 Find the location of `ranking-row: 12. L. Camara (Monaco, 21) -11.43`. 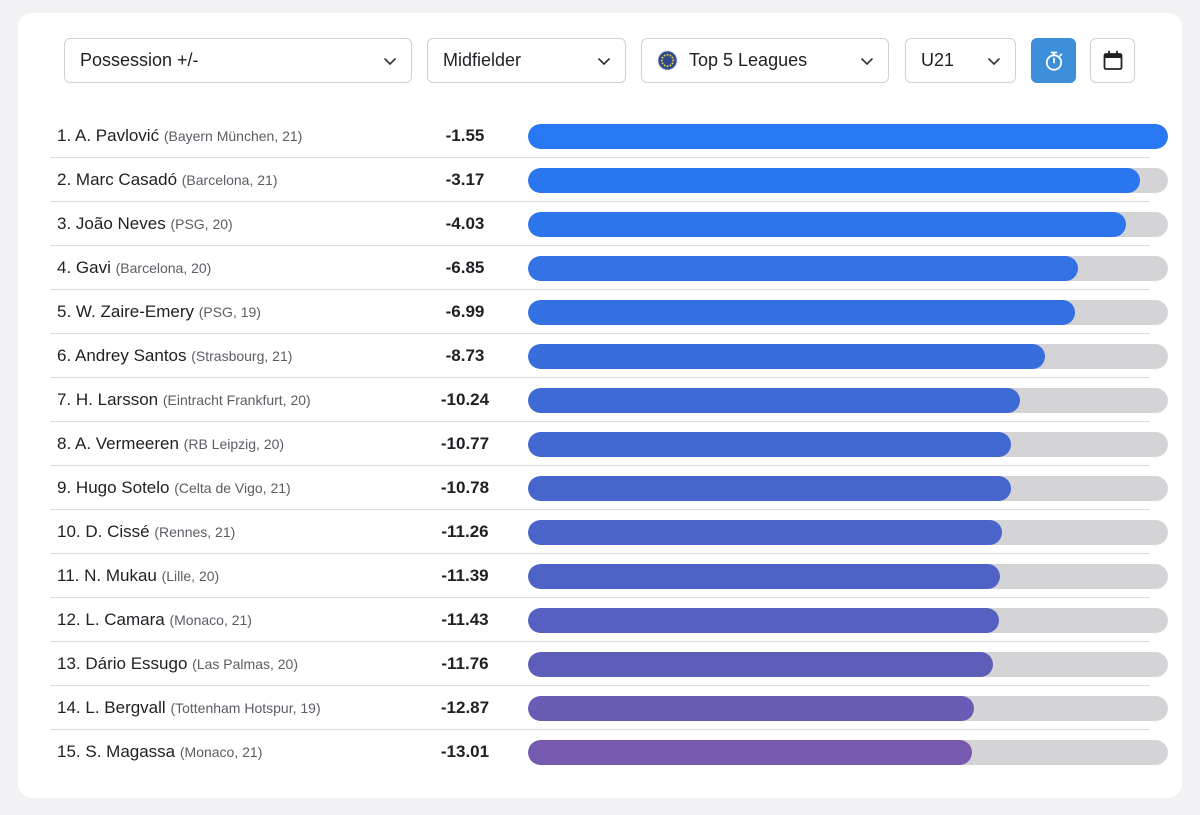

ranking-row: 12. L. Camara (Monaco, 21) -11.43 is located at coordinates (609, 620).